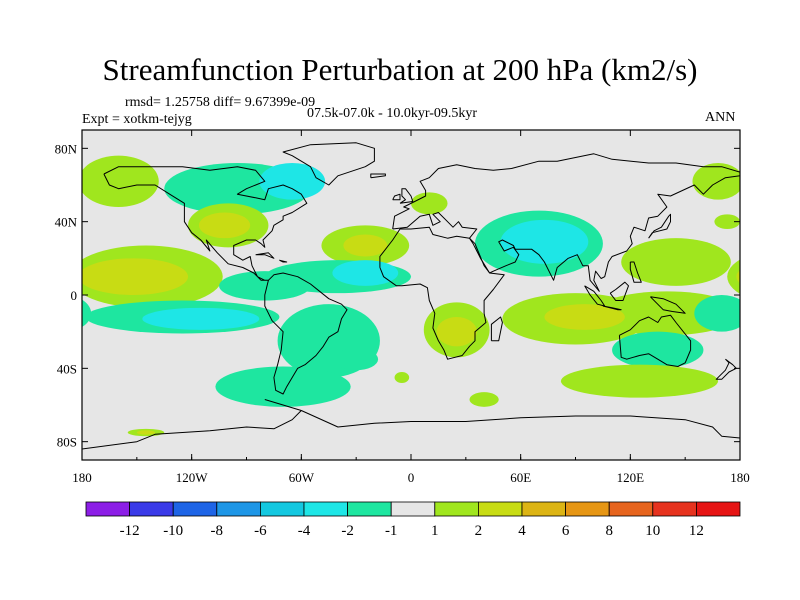 Image resolution: width=800 pixels, height=600 pixels. What do you see at coordinates (66, 148) in the screenshot?
I see `y-tick-label: 80N` at bounding box center [66, 148].